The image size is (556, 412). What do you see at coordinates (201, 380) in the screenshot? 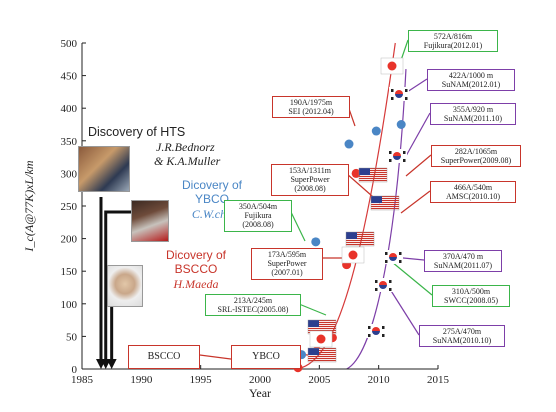
I see `x-tick-label: 1995` at bounding box center [201, 380].